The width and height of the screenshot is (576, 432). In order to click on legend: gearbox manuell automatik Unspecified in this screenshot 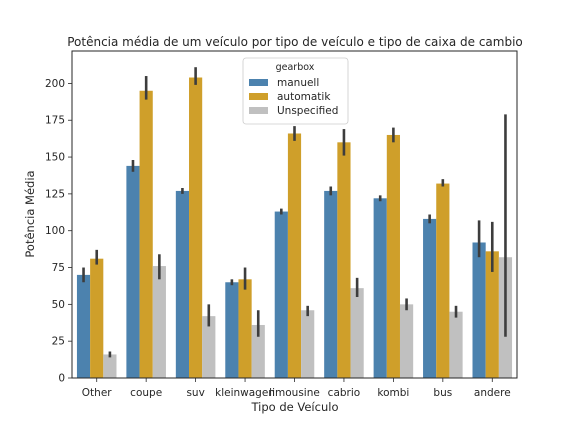, I will do `click(295, 91)`.